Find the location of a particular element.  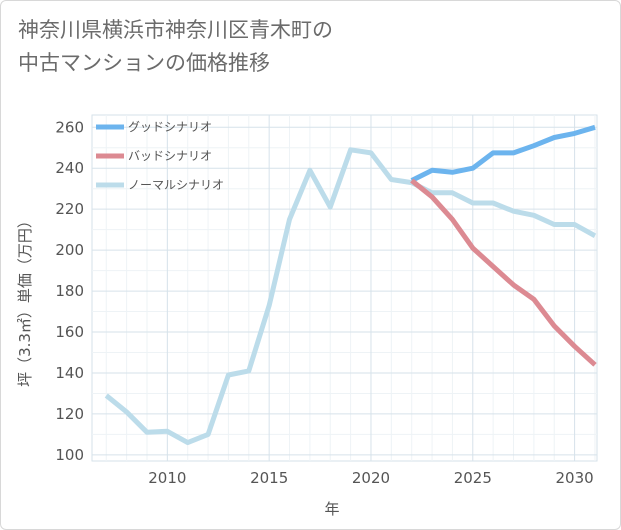

x-tick-label: 2020 is located at coordinates (371, 478).